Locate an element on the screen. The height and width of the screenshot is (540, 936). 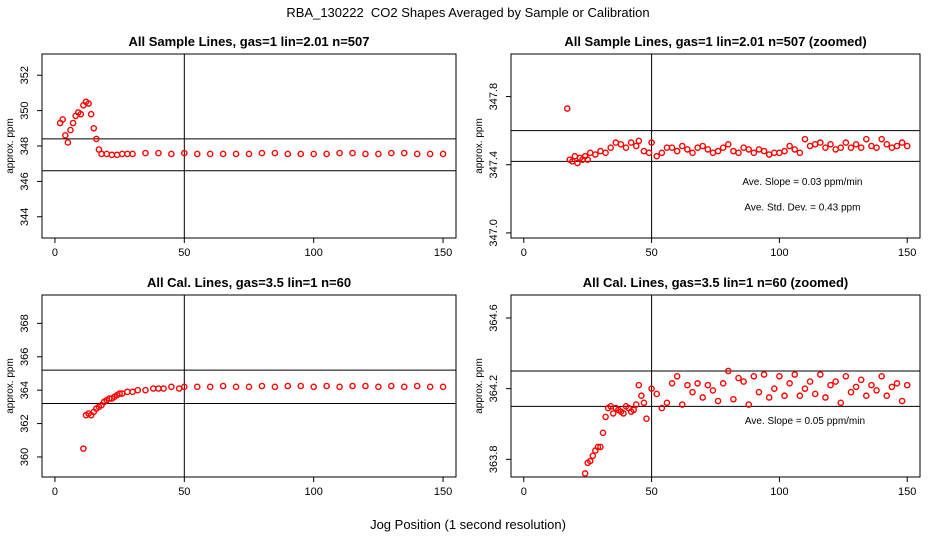
panel-1-ytick-label: 344 is located at coordinates (25, 217).